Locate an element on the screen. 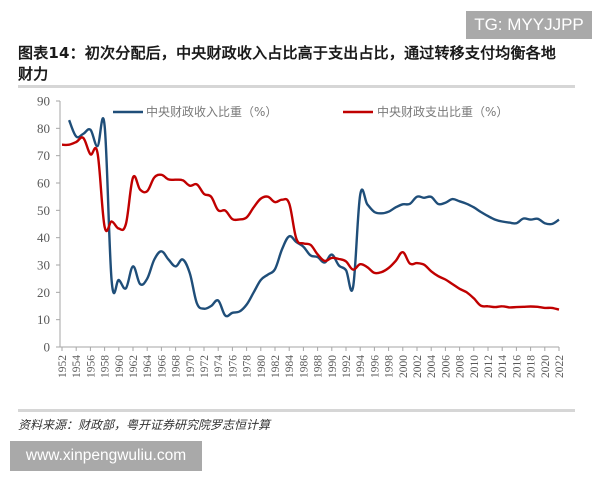 The height and width of the screenshot is (480, 600). x-tick-label: 1956 is located at coordinates (91, 366).